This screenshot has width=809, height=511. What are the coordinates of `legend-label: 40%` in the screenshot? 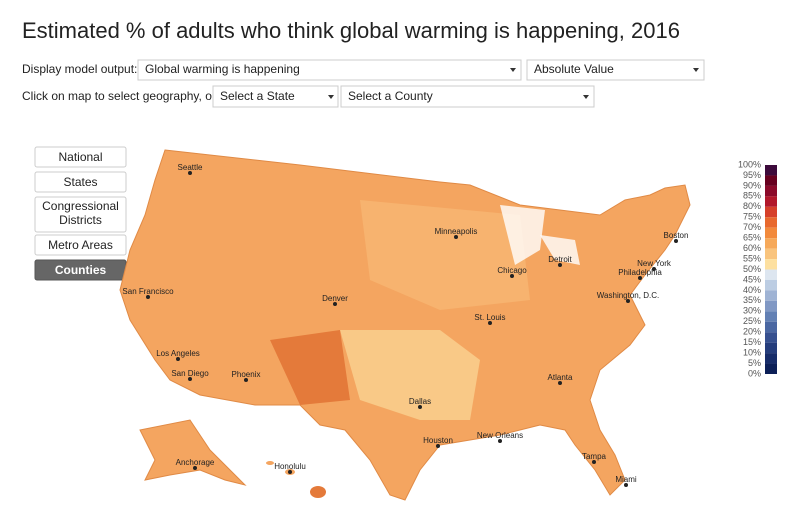 It's located at (752, 290).